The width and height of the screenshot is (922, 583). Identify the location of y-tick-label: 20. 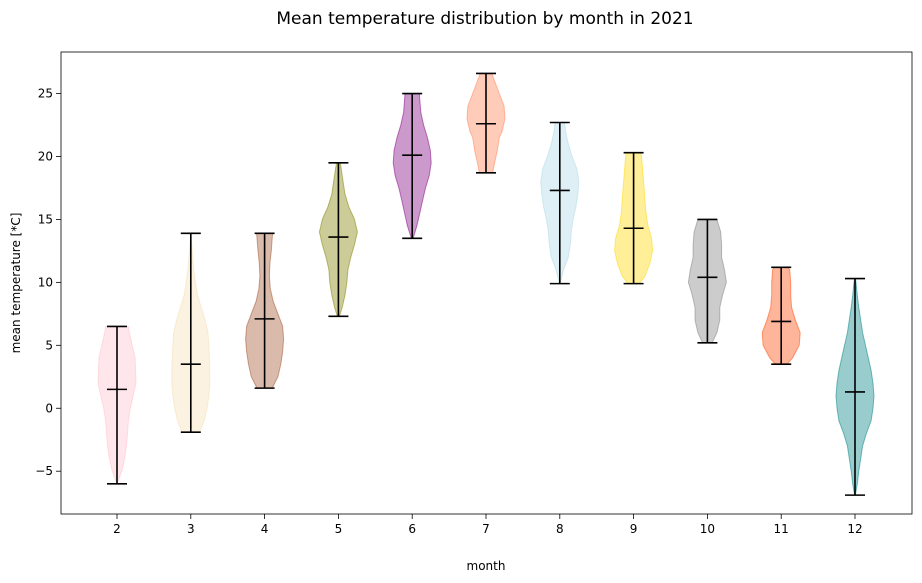
(45, 156).